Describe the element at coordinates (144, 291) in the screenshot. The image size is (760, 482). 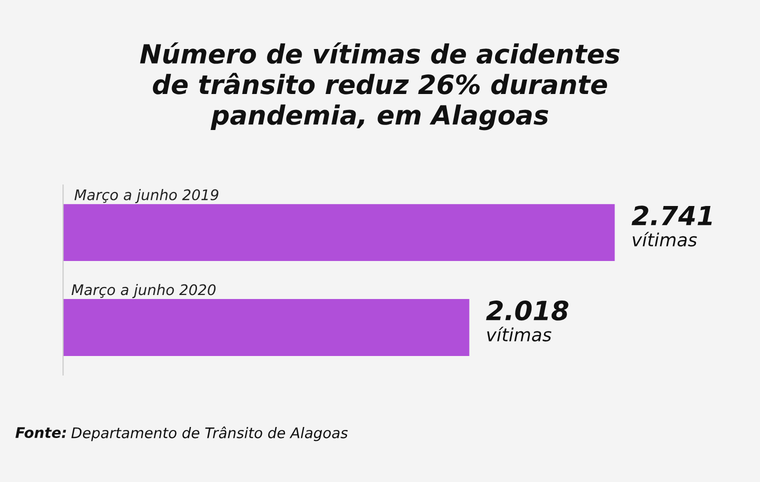
I see `y-tick-label: Março a junho 2020` at that location.